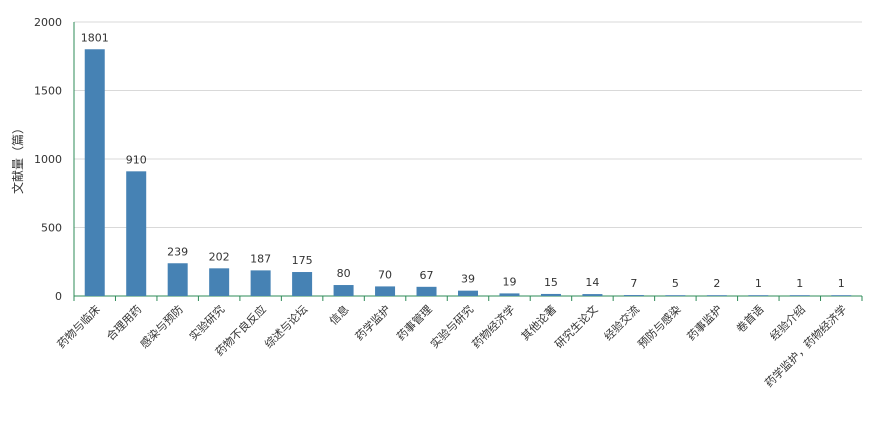 The image size is (876, 421). What do you see at coordinates (17, 158) in the screenshot?
I see `y-axis-title: 文献量（篇）` at bounding box center [17, 158].